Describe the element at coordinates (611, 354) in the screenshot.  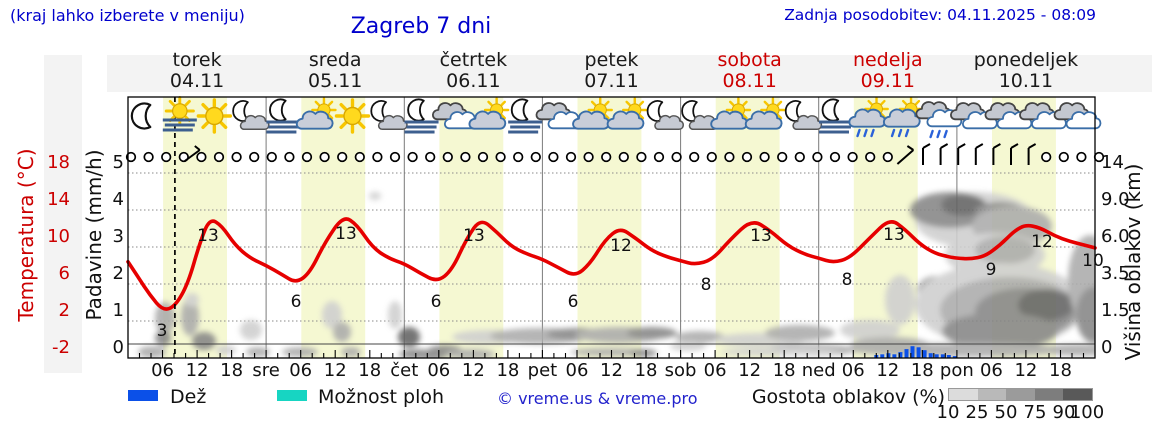
I see `x-axis-ticks` at that location.